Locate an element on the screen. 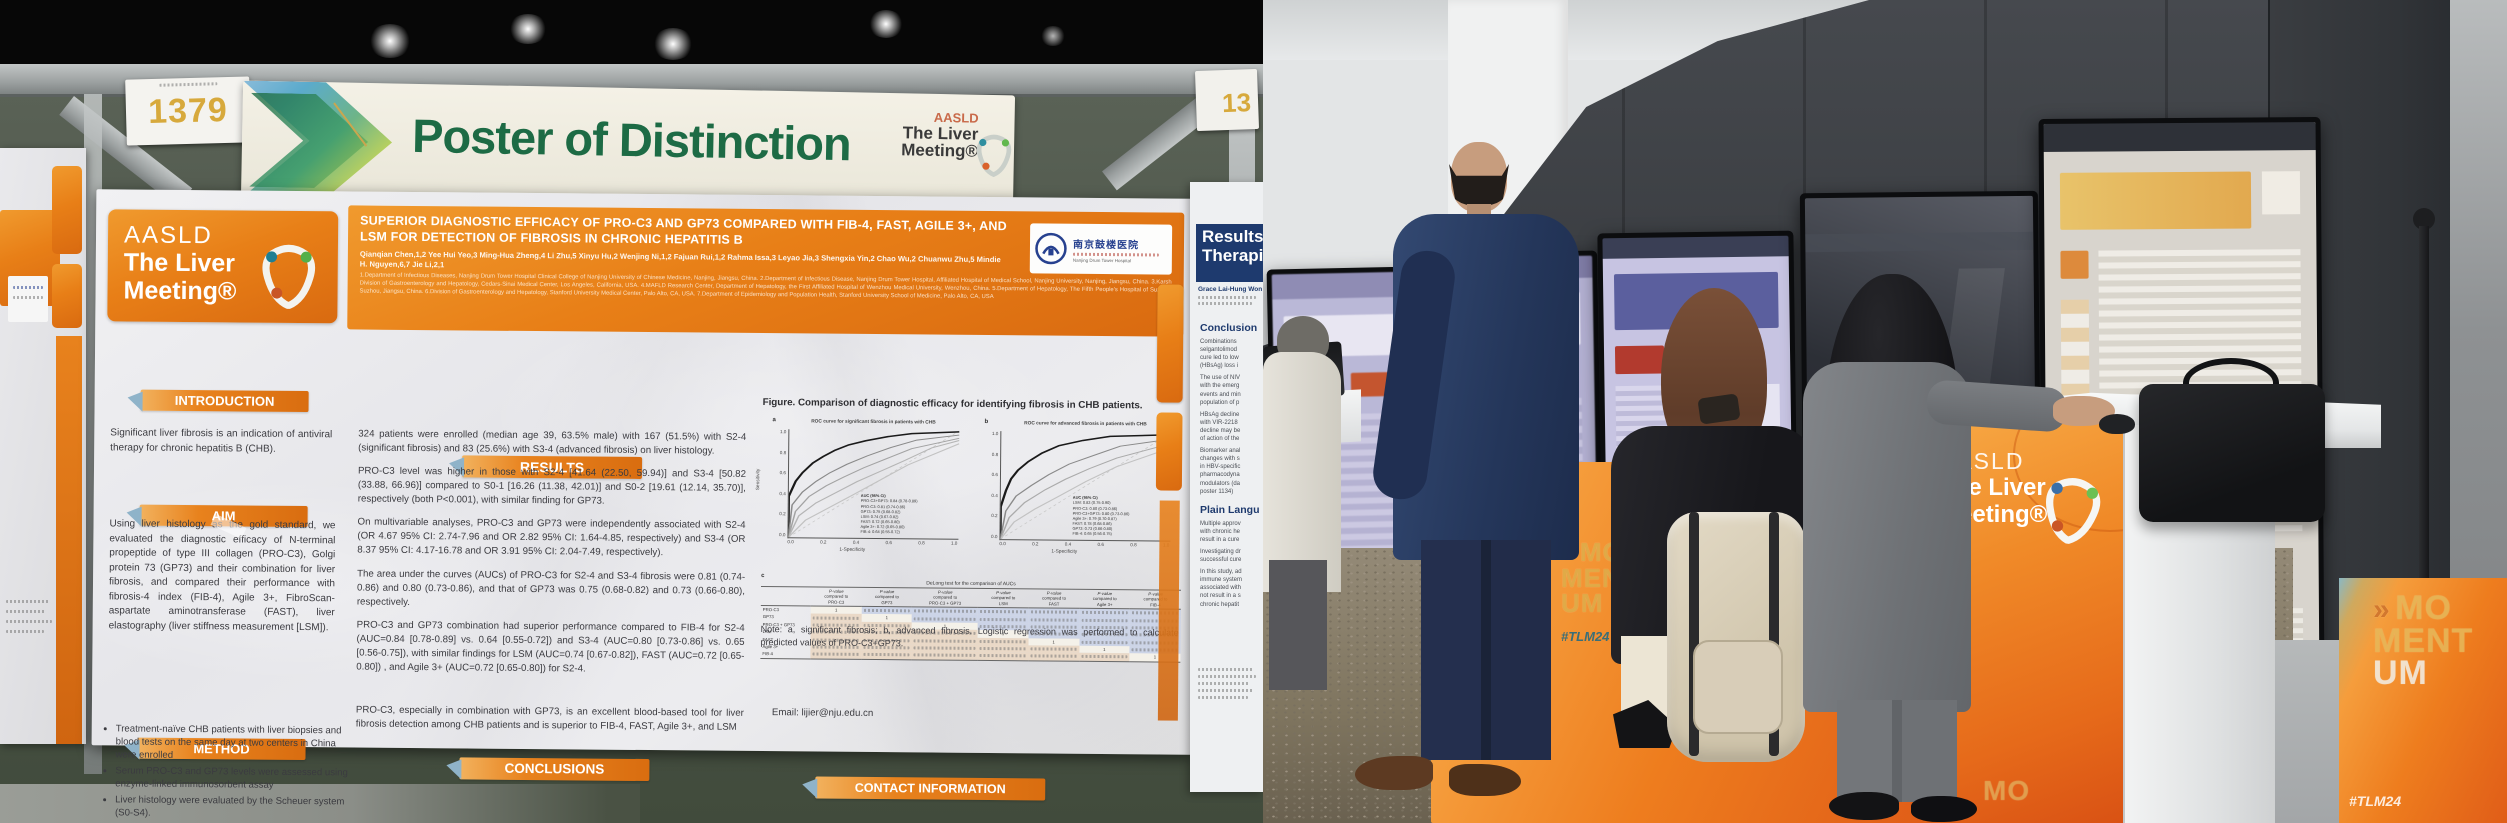 Image resolution: width=2507 pixels, height=823 pixels. xtick: 0.4 is located at coordinates (1068, 544).